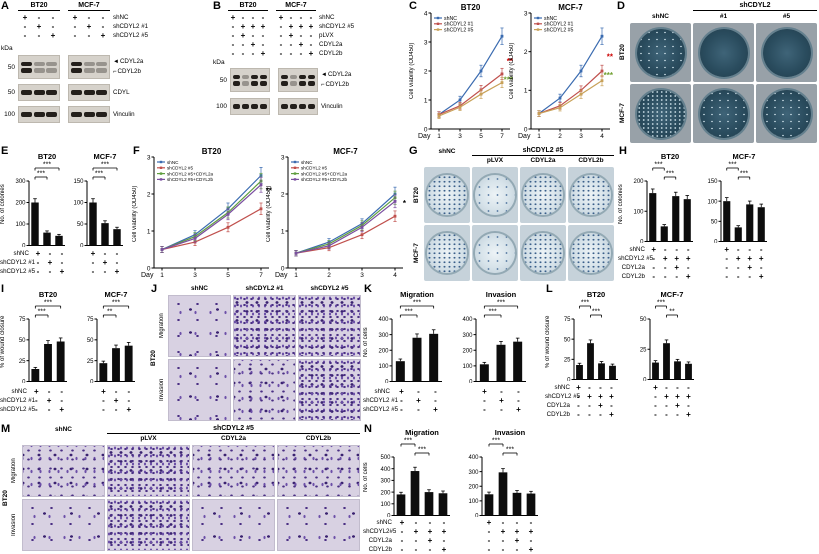 This screenshot has height=554, width=819. What do you see at coordinates (269, 214) in the screenshot?
I see `y-axis-label: Cell viability (OD450)` at bounding box center [269, 214].